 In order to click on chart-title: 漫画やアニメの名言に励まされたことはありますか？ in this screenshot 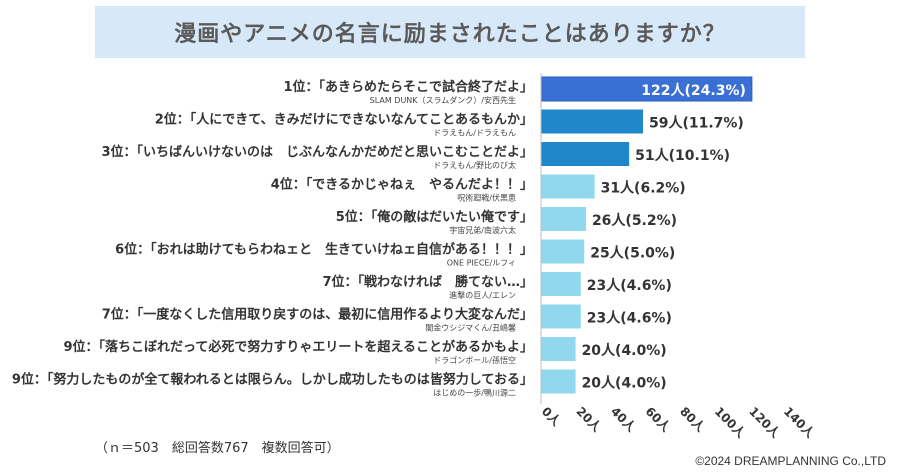, I will do `click(450, 34)`.